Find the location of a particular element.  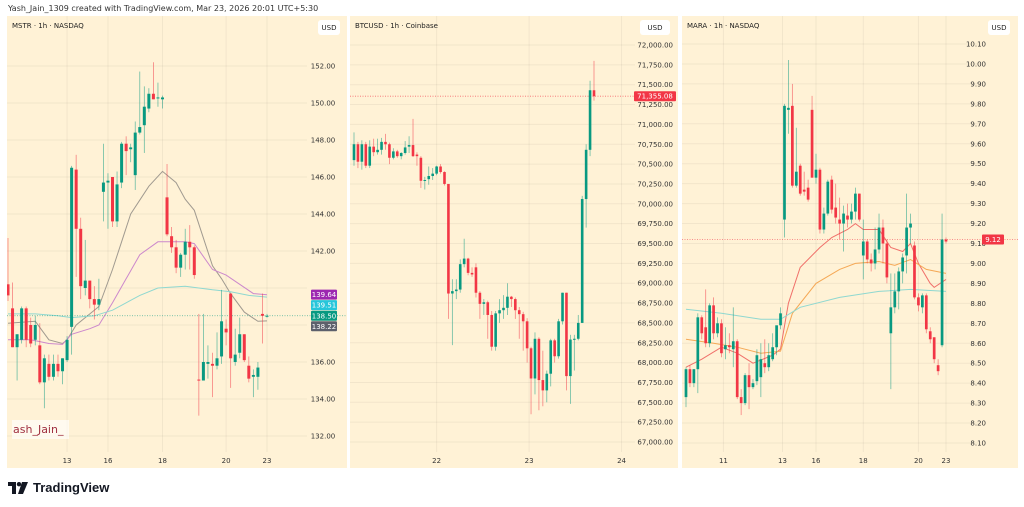

footer-brand: TradingView is located at coordinates (58, 487).